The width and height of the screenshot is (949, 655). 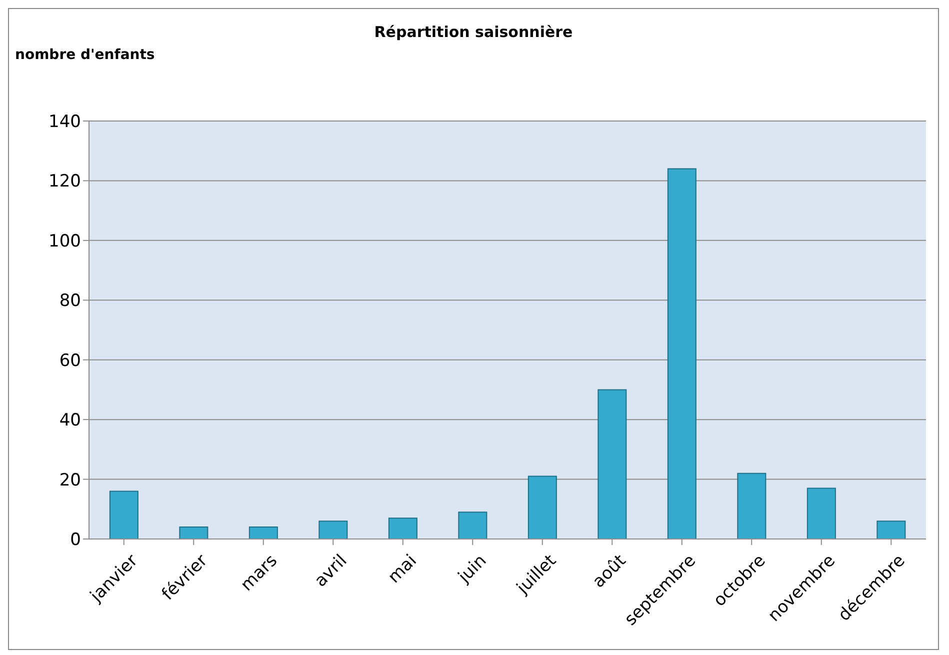 What do you see at coordinates (70, 360) in the screenshot?
I see `y-tick-label: 60` at bounding box center [70, 360].